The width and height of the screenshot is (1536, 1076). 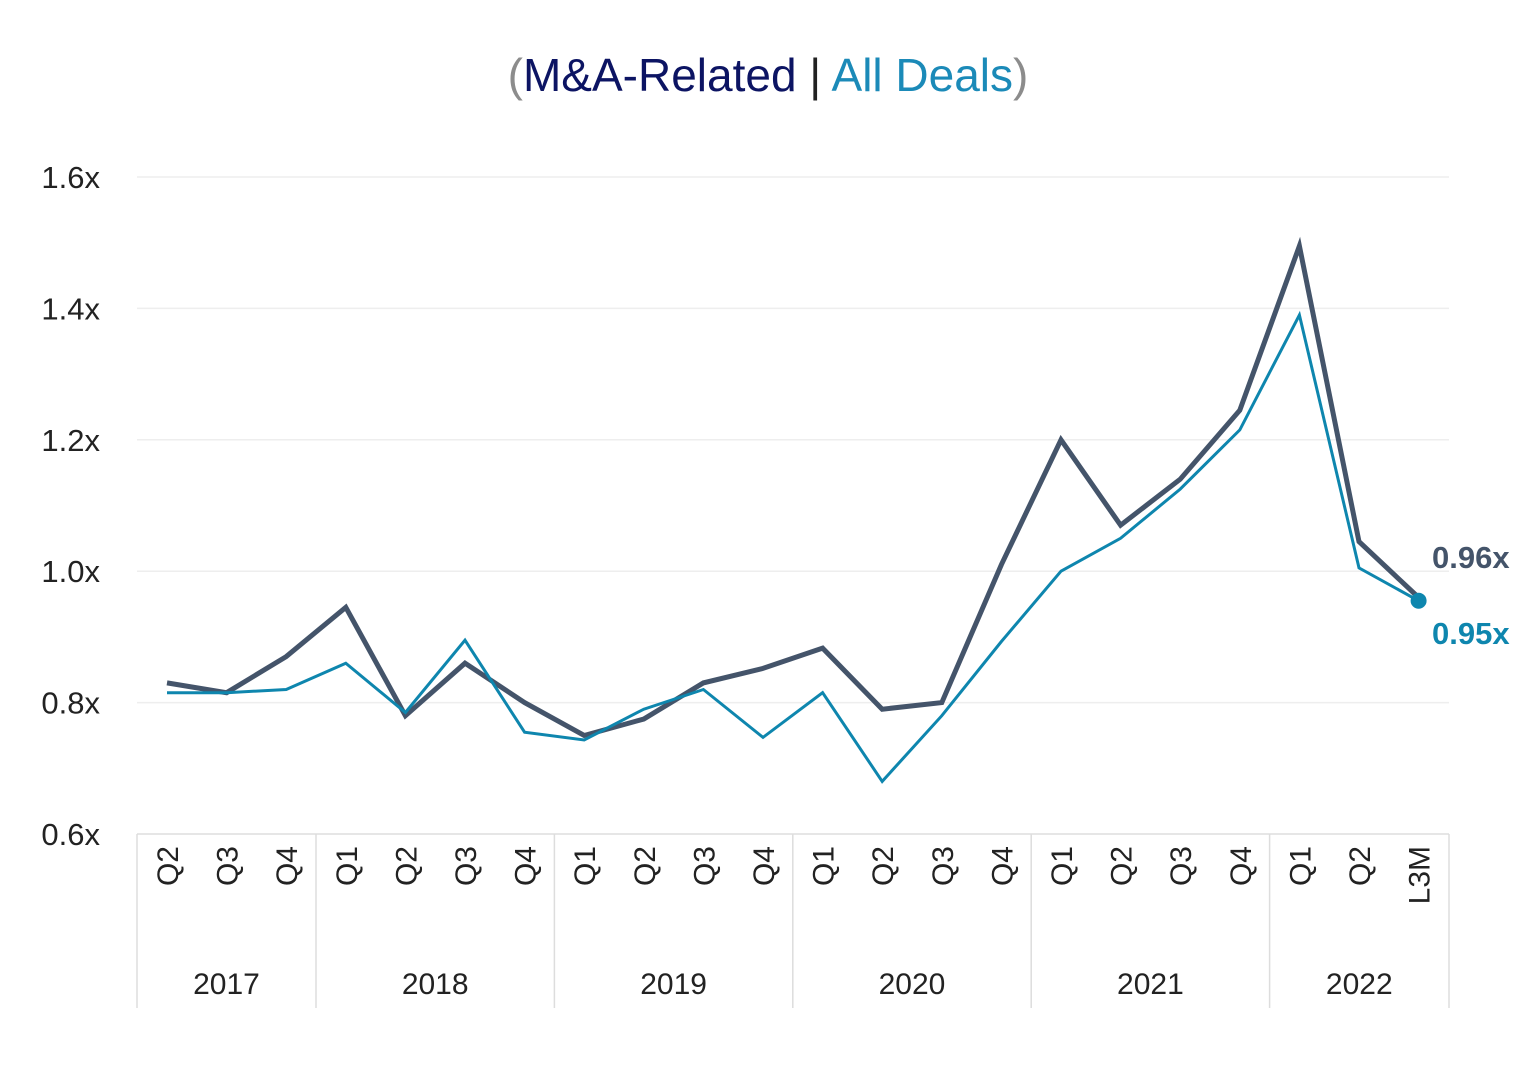 I want to click on y-axis: 0.6x 0.8x 1.0x 1.2x 1.4x 1.6x, so click(x=70, y=506).